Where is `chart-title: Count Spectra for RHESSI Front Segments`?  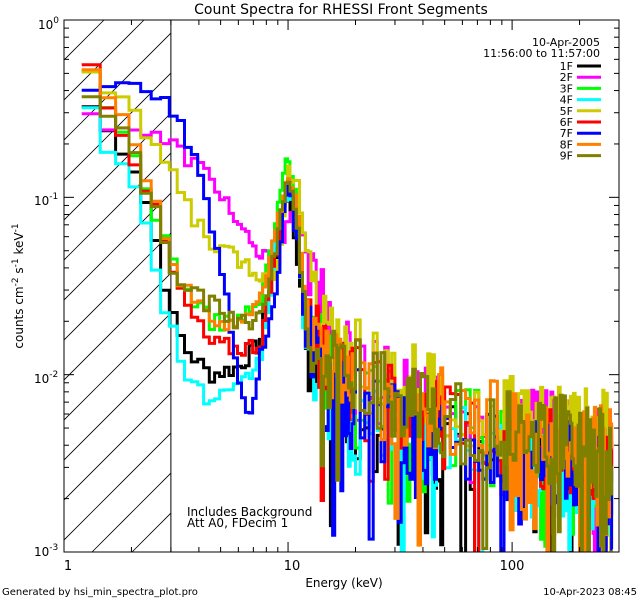
chart-title: Count Spectra for RHESSI Front Segments is located at coordinates (341, 10).